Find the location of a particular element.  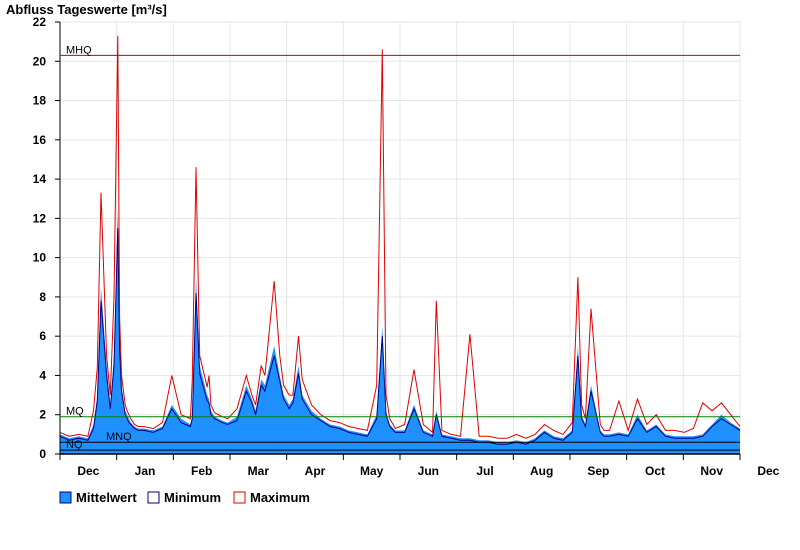

y-tick-label: 12 is located at coordinates (40, 218).